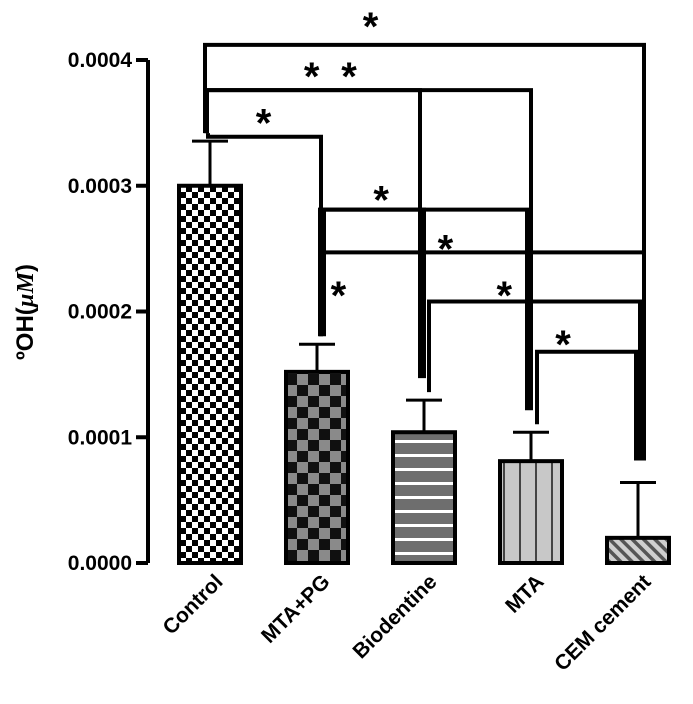 The image size is (693, 704). Describe the element at coordinates (100, 312) in the screenshot. I see `y-tick-label: 0.0002` at that location.